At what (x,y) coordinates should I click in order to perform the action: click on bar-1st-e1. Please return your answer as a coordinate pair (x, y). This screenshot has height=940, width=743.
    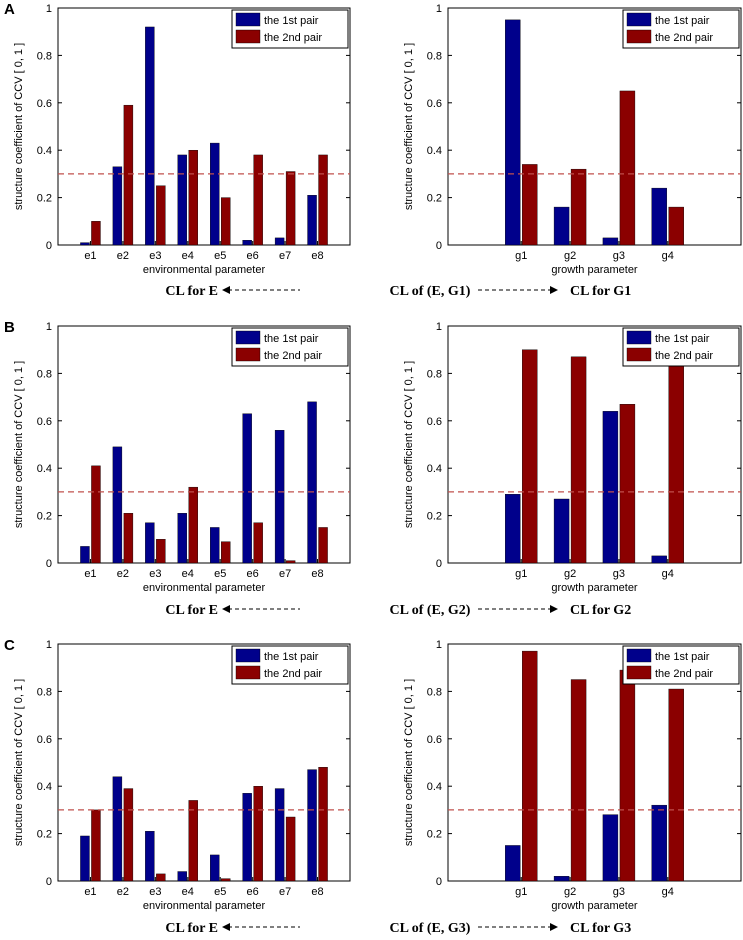
    Looking at the image, I should click on (85, 858).